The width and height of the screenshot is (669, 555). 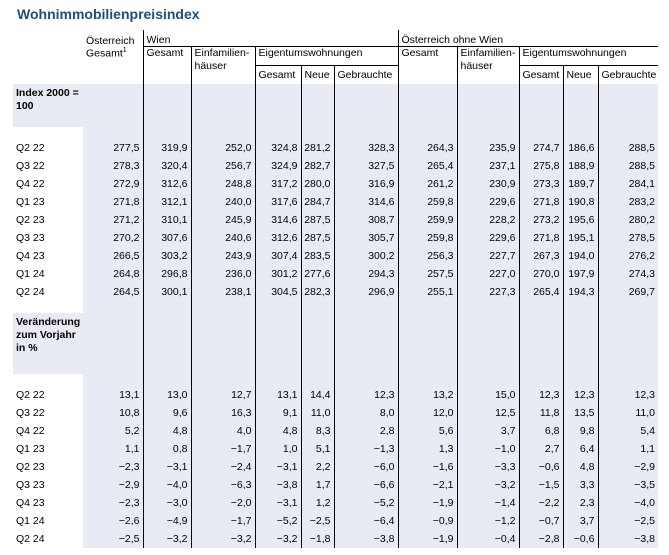 I want to click on value-cell: 305,7, so click(x=365, y=238).